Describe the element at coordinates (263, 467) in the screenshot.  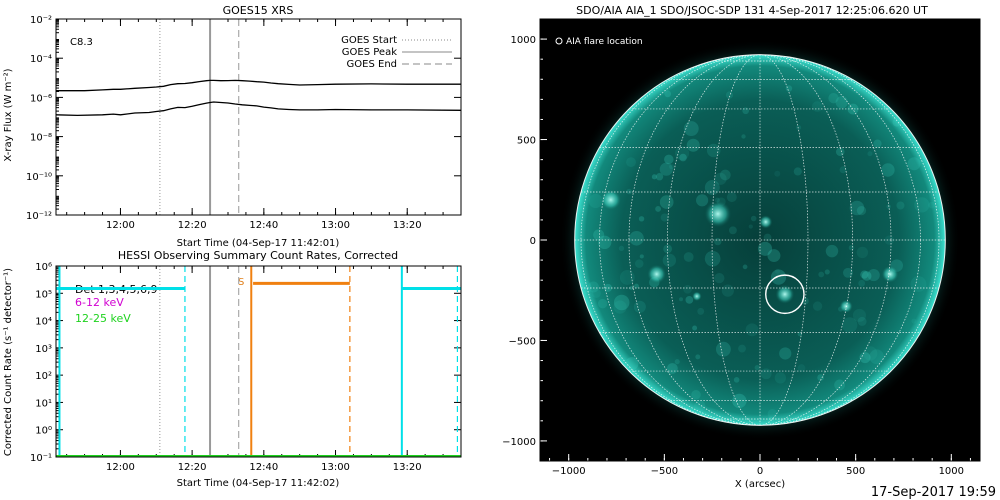
I see `hessi-x-tick-label: 12:40` at that location.